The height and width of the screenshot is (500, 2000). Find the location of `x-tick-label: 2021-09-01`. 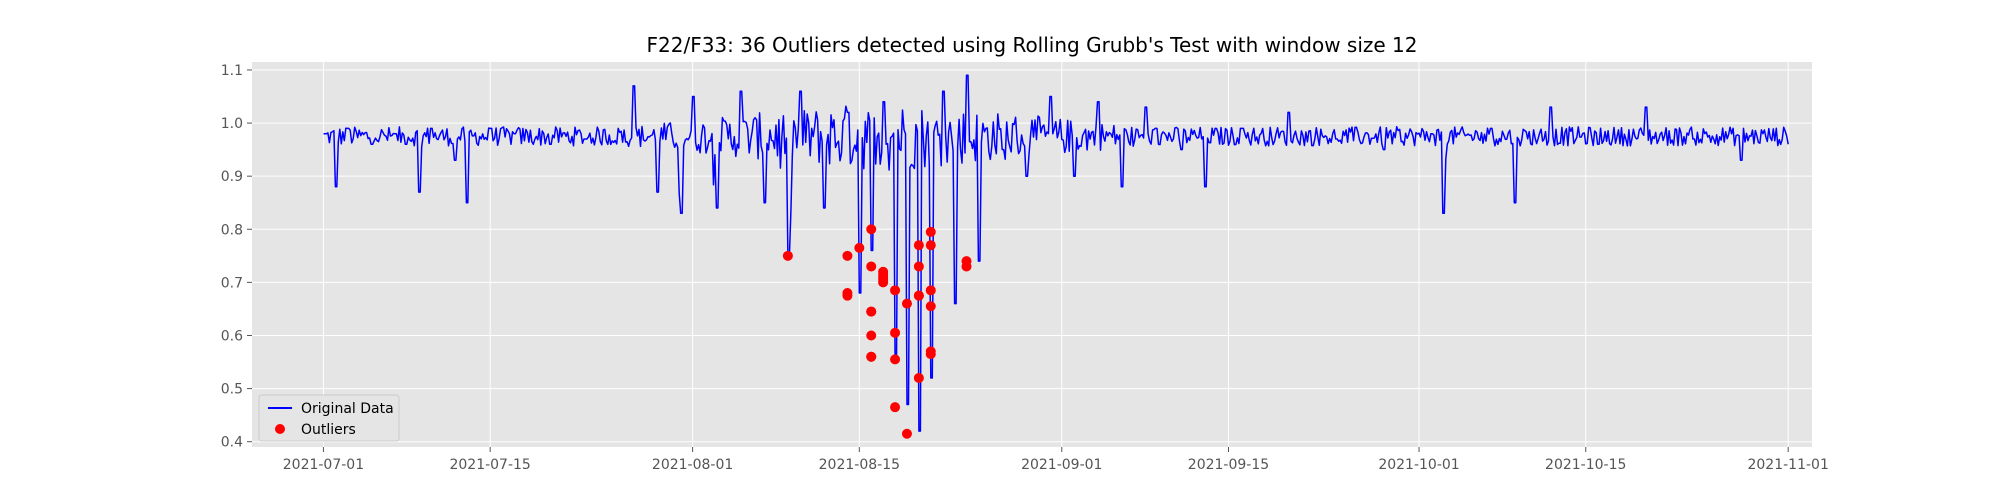

x-tick-label: 2021-09-01 is located at coordinates (1061, 465).